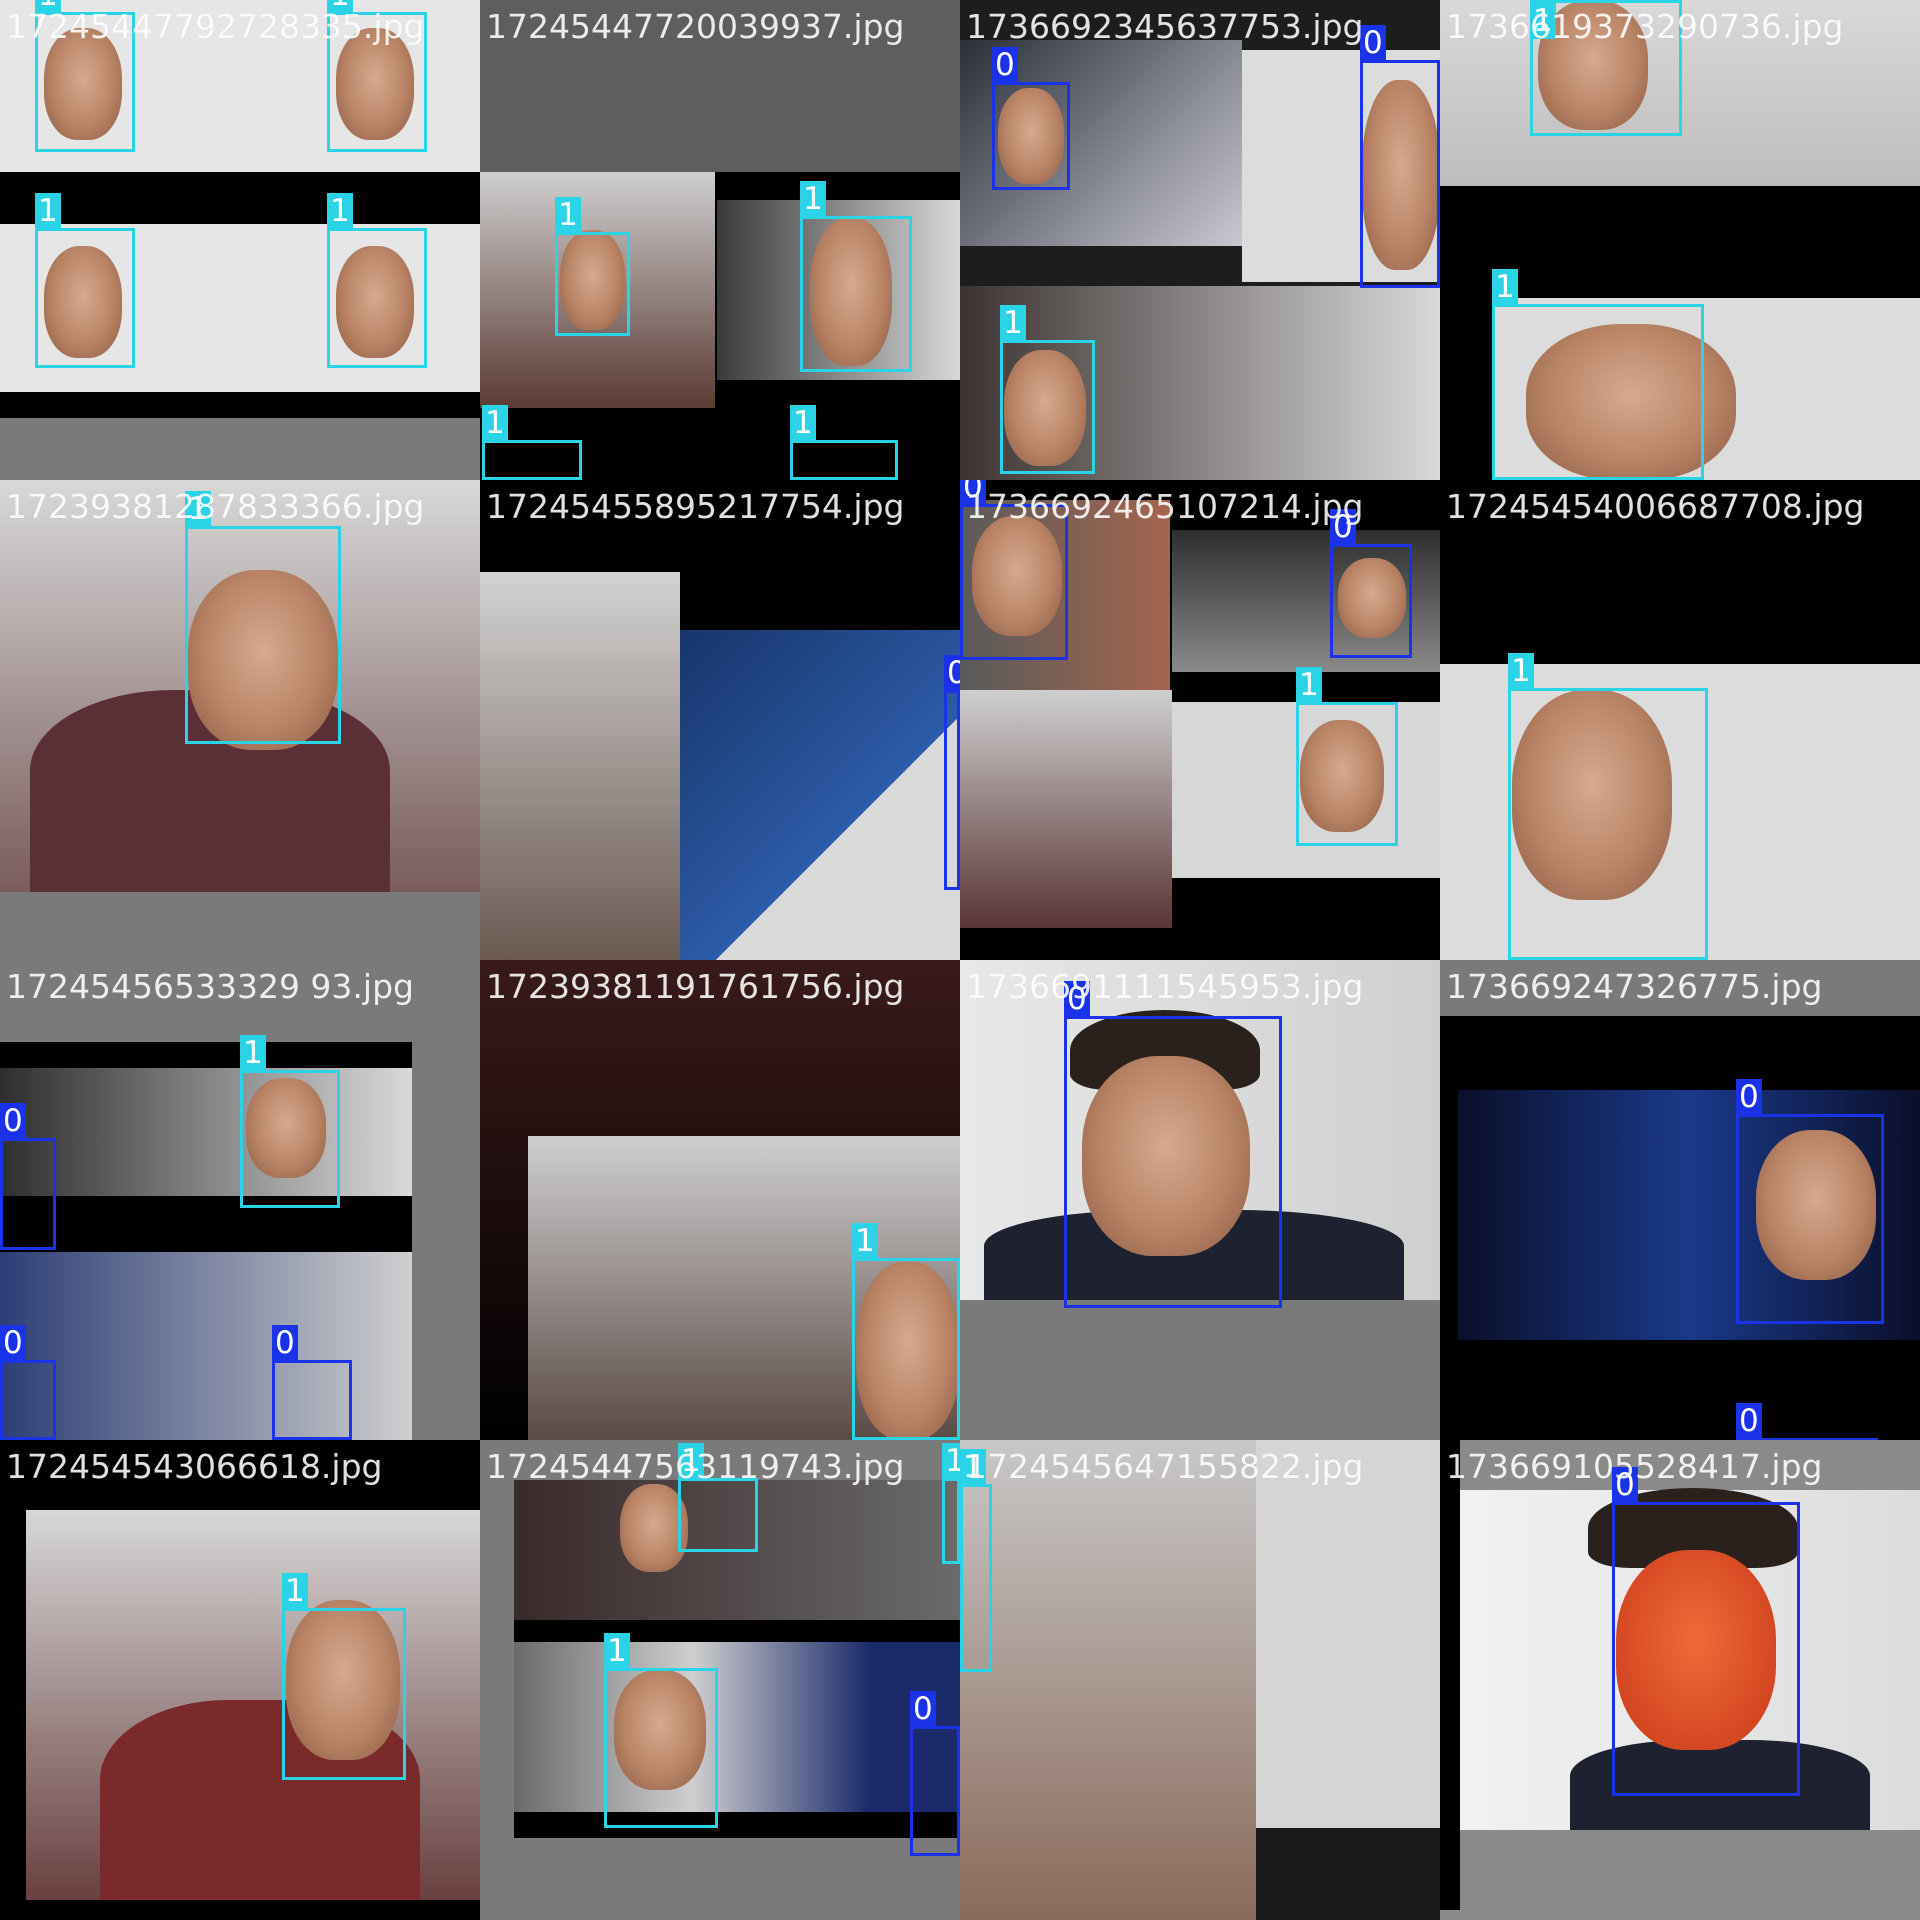 The width and height of the screenshot is (1920, 1920). I want to click on tile-filename: 17239381191761756.jpg, so click(695, 986).